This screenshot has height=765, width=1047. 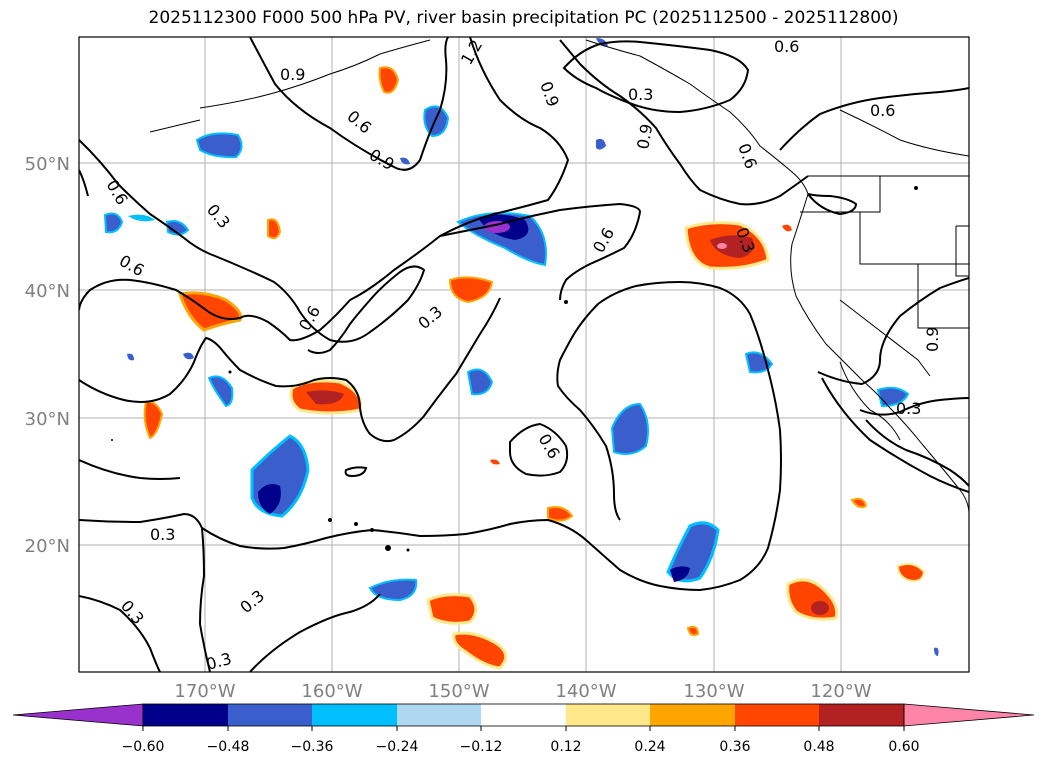 What do you see at coordinates (47, 355) in the screenshot?
I see `latitude-labels: 50°N 40°N 30°N 20°N` at bounding box center [47, 355].